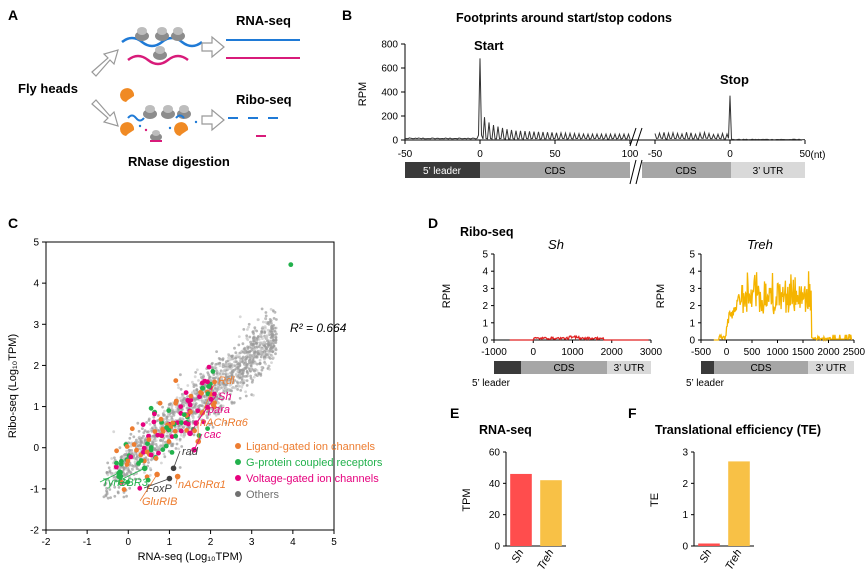 The image size is (865, 586). I want to click on panel-e-category-label: Treh, so click(545, 560).